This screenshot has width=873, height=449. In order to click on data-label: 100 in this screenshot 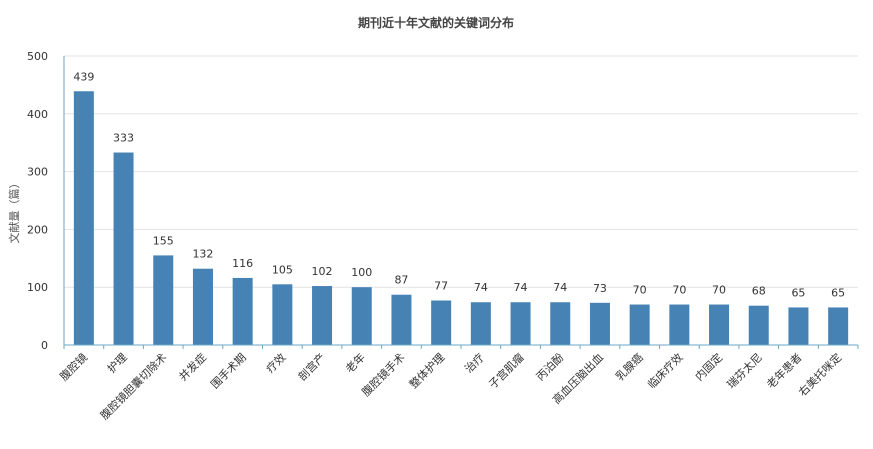, I will do `click(361, 272)`.